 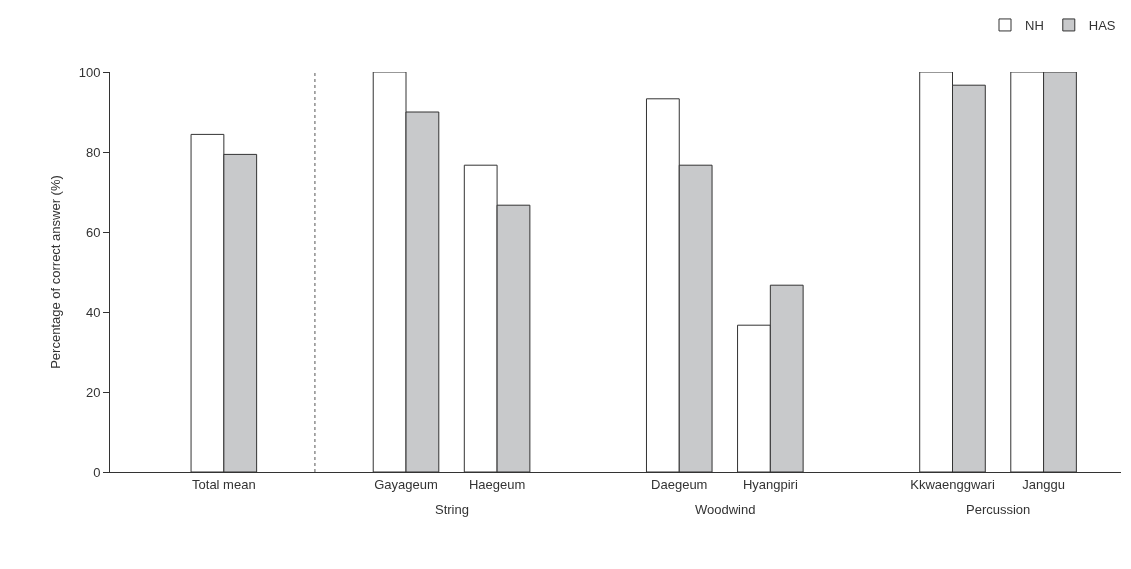 I want to click on text: Woodwind, so click(x=725, y=509).